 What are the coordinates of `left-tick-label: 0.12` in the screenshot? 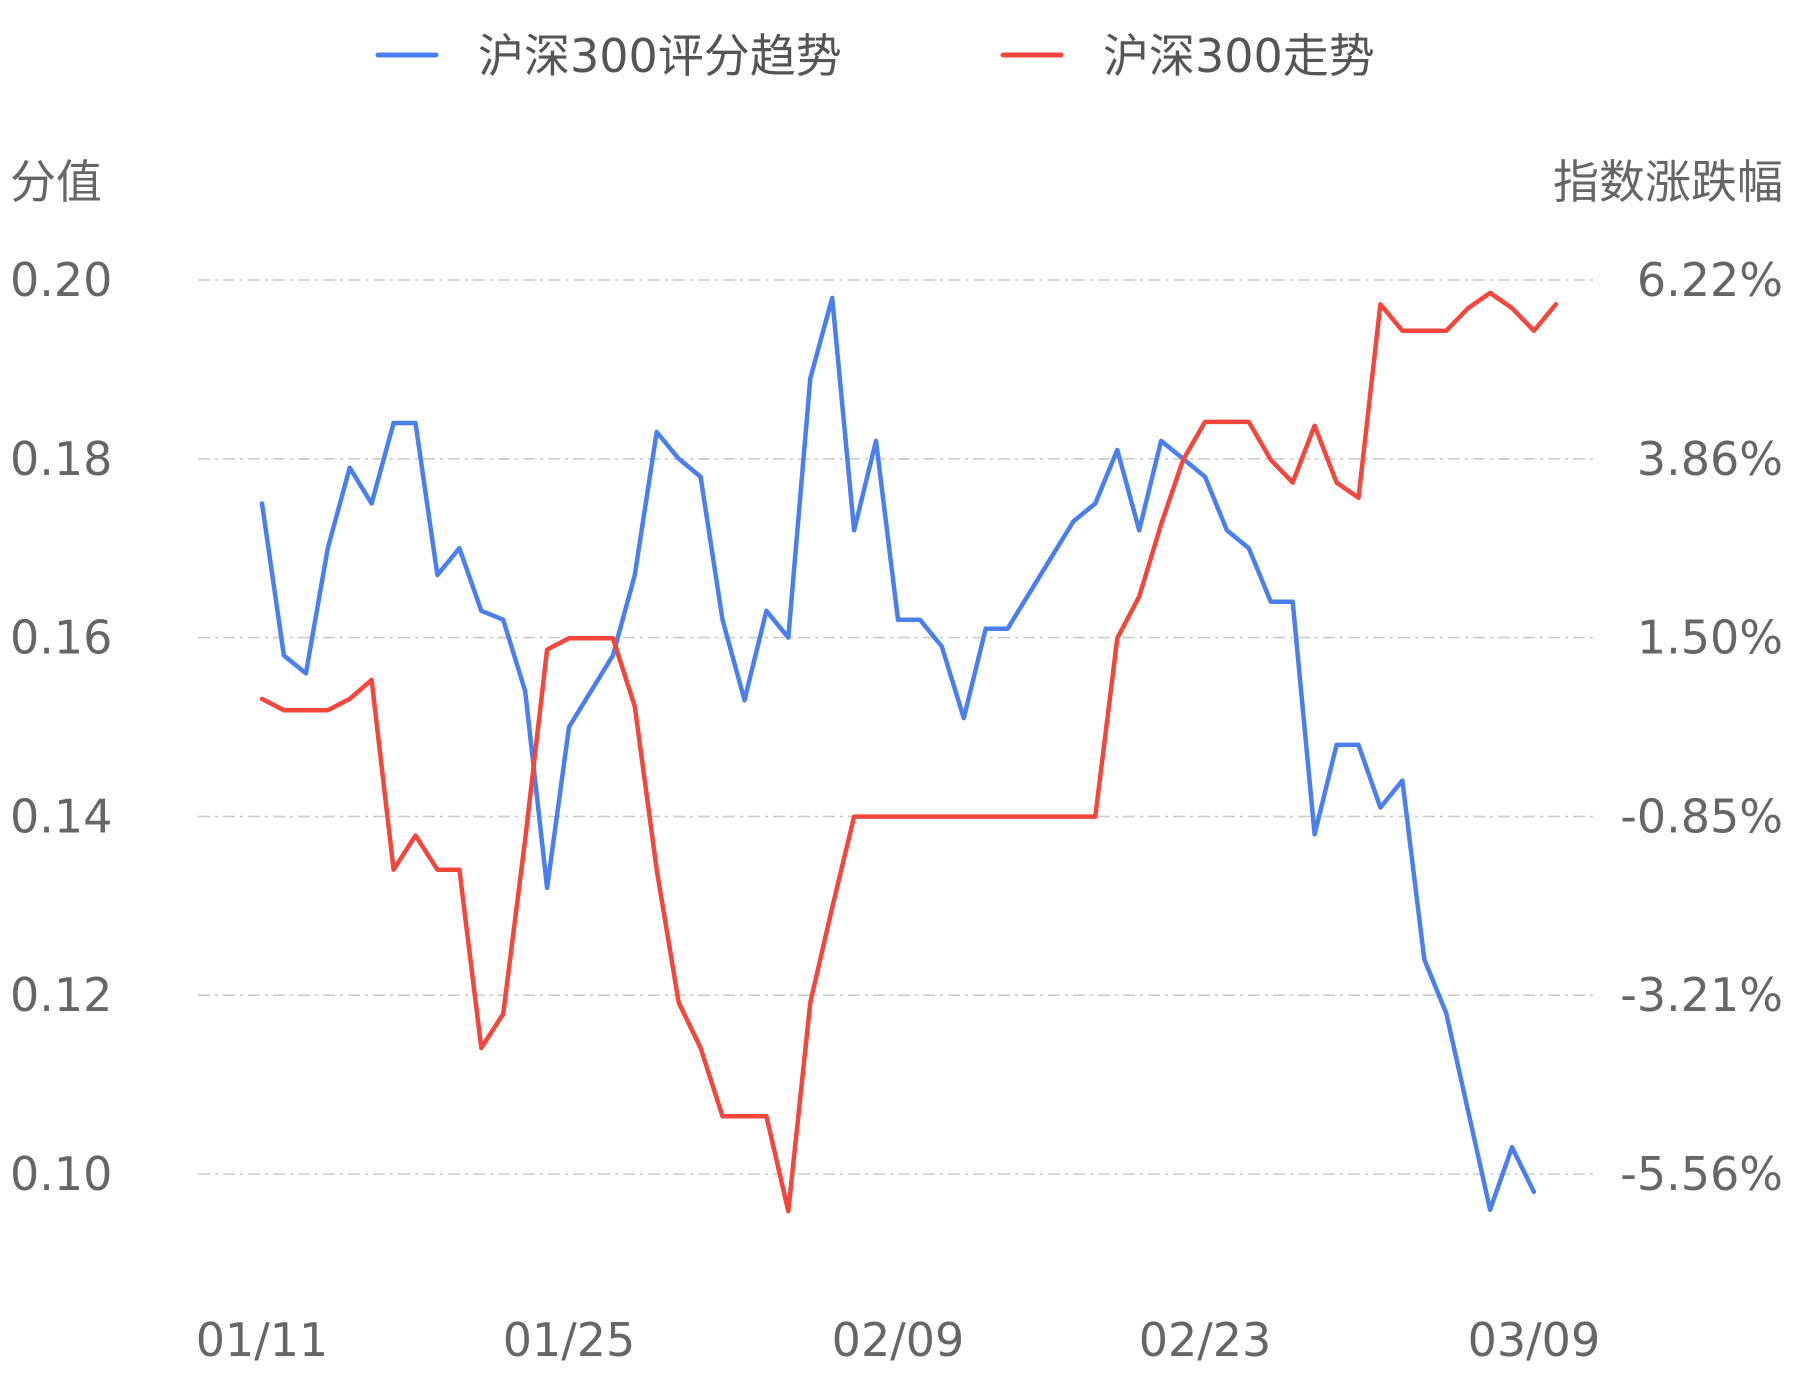 It's located at (61, 995).